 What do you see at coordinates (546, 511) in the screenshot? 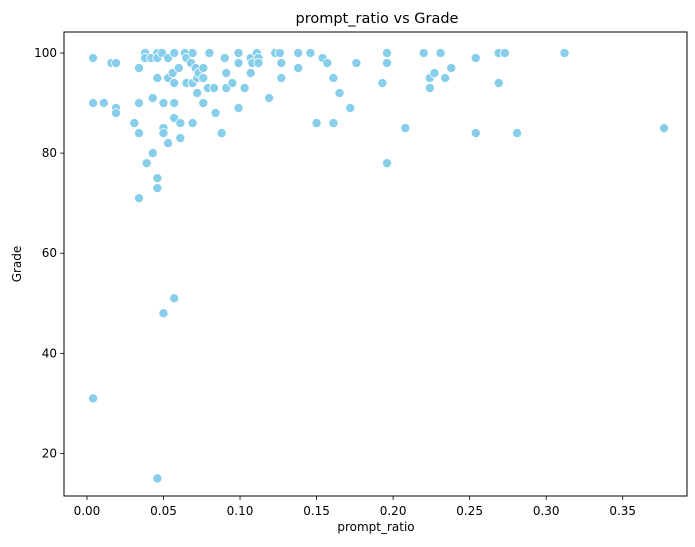
I see `x-tick-label: 0.30` at bounding box center [546, 511].